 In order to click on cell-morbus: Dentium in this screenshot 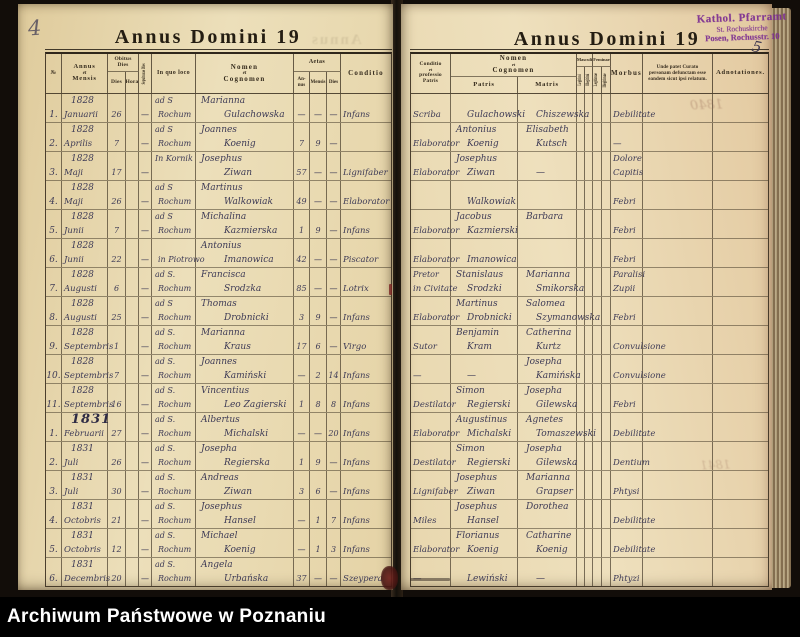, I will do `click(630, 456)`.